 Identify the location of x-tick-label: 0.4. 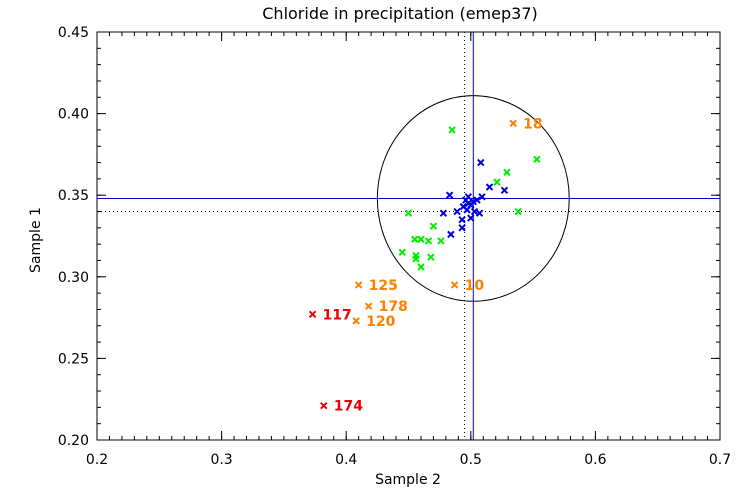
(346, 460).